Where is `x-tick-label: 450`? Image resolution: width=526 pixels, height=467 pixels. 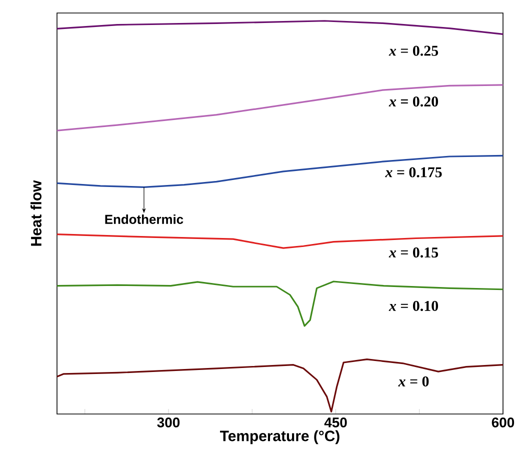
x-tick-label: 450 is located at coordinates (335, 423).